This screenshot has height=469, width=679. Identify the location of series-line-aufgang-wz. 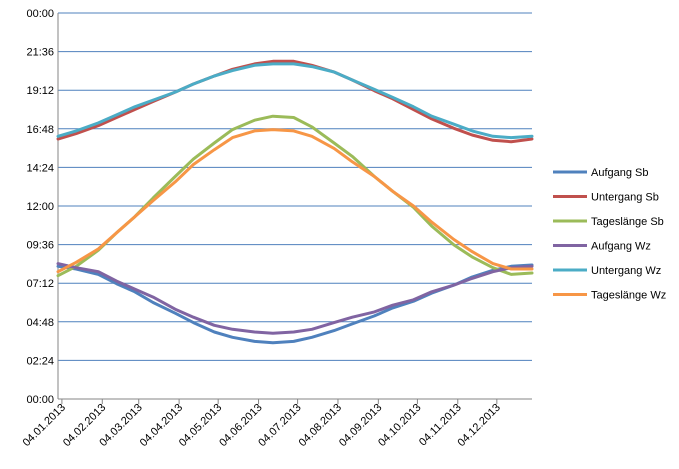
(295, 298).